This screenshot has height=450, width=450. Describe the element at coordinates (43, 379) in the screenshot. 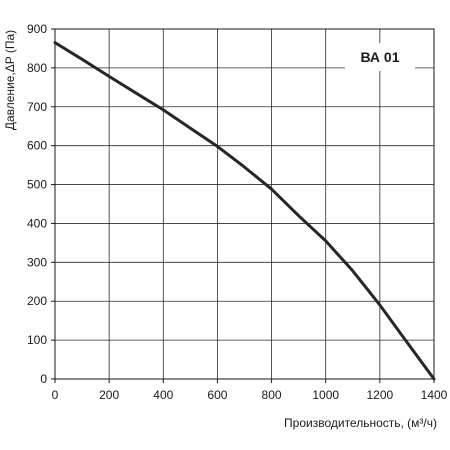

I see `y-tick-label: 0` at that location.